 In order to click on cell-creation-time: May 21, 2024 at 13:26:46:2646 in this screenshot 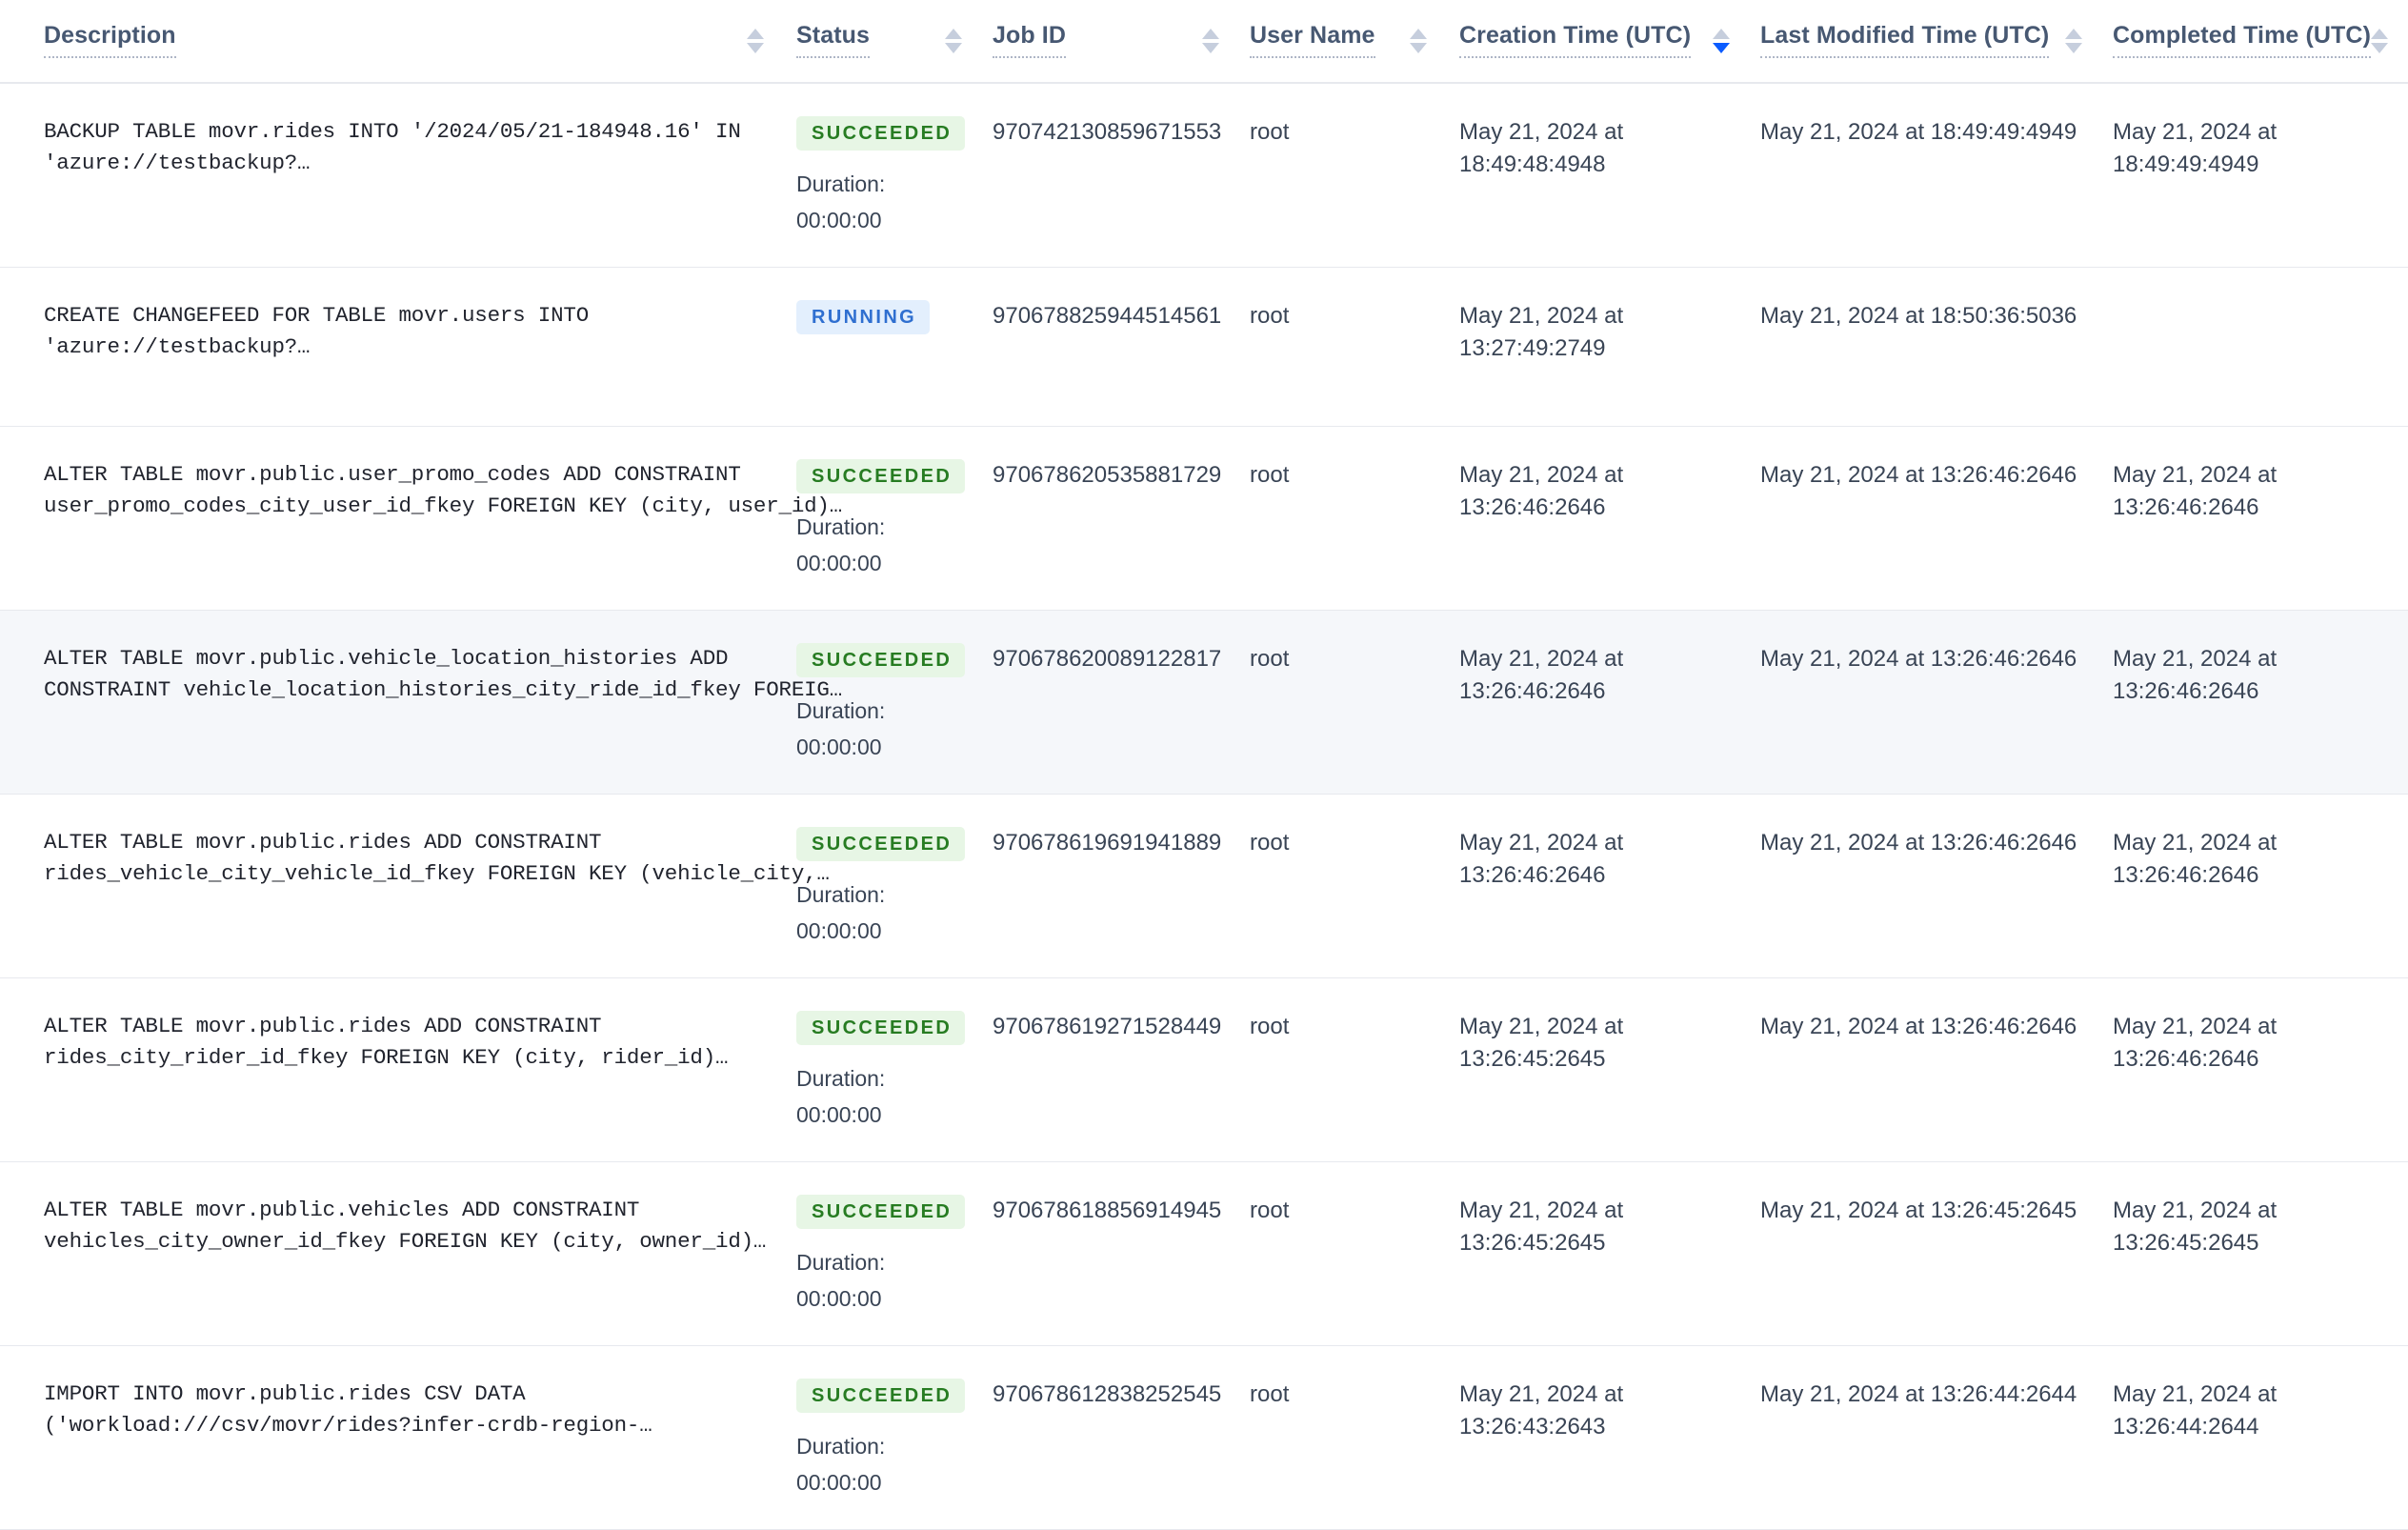, I will do `click(1599, 703)`.